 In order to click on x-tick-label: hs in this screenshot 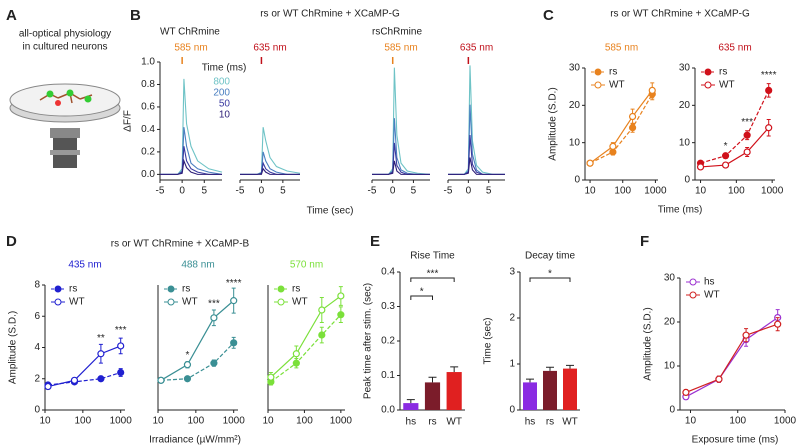, I will do `click(411, 422)`.